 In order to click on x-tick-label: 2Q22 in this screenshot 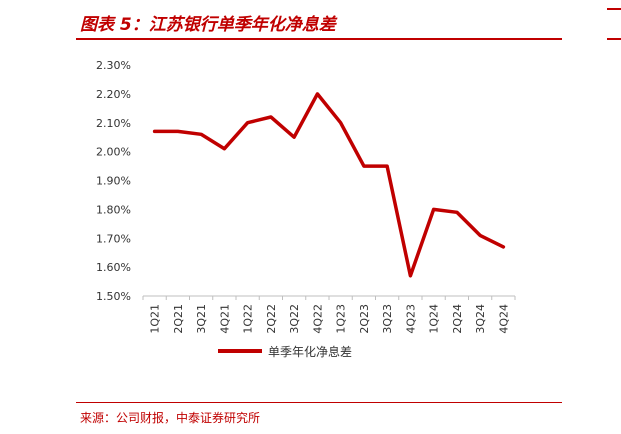, I will do `click(271, 319)`.